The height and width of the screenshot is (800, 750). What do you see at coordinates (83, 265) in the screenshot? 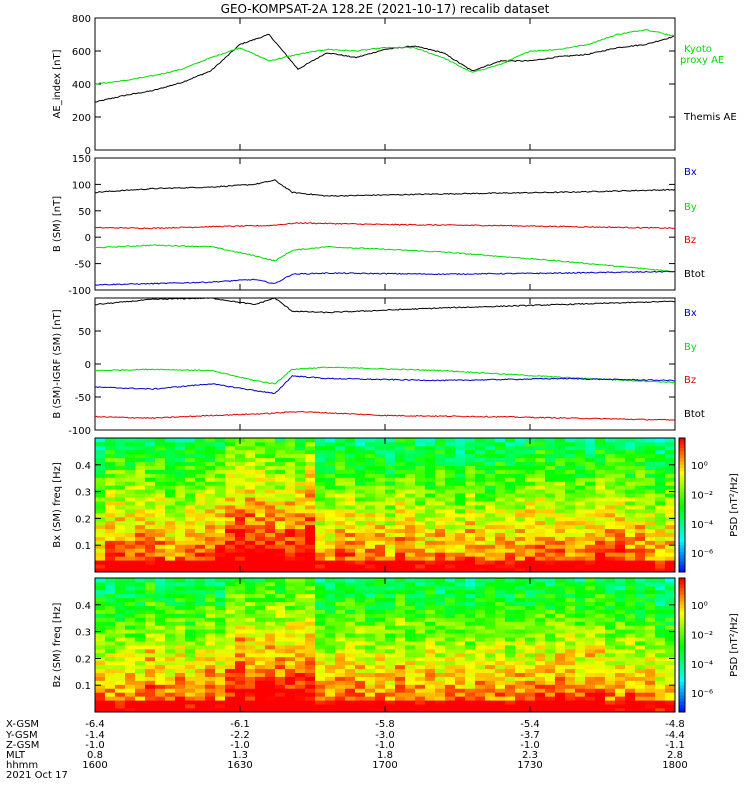
I see `y-tick-label: -50` at bounding box center [83, 265].